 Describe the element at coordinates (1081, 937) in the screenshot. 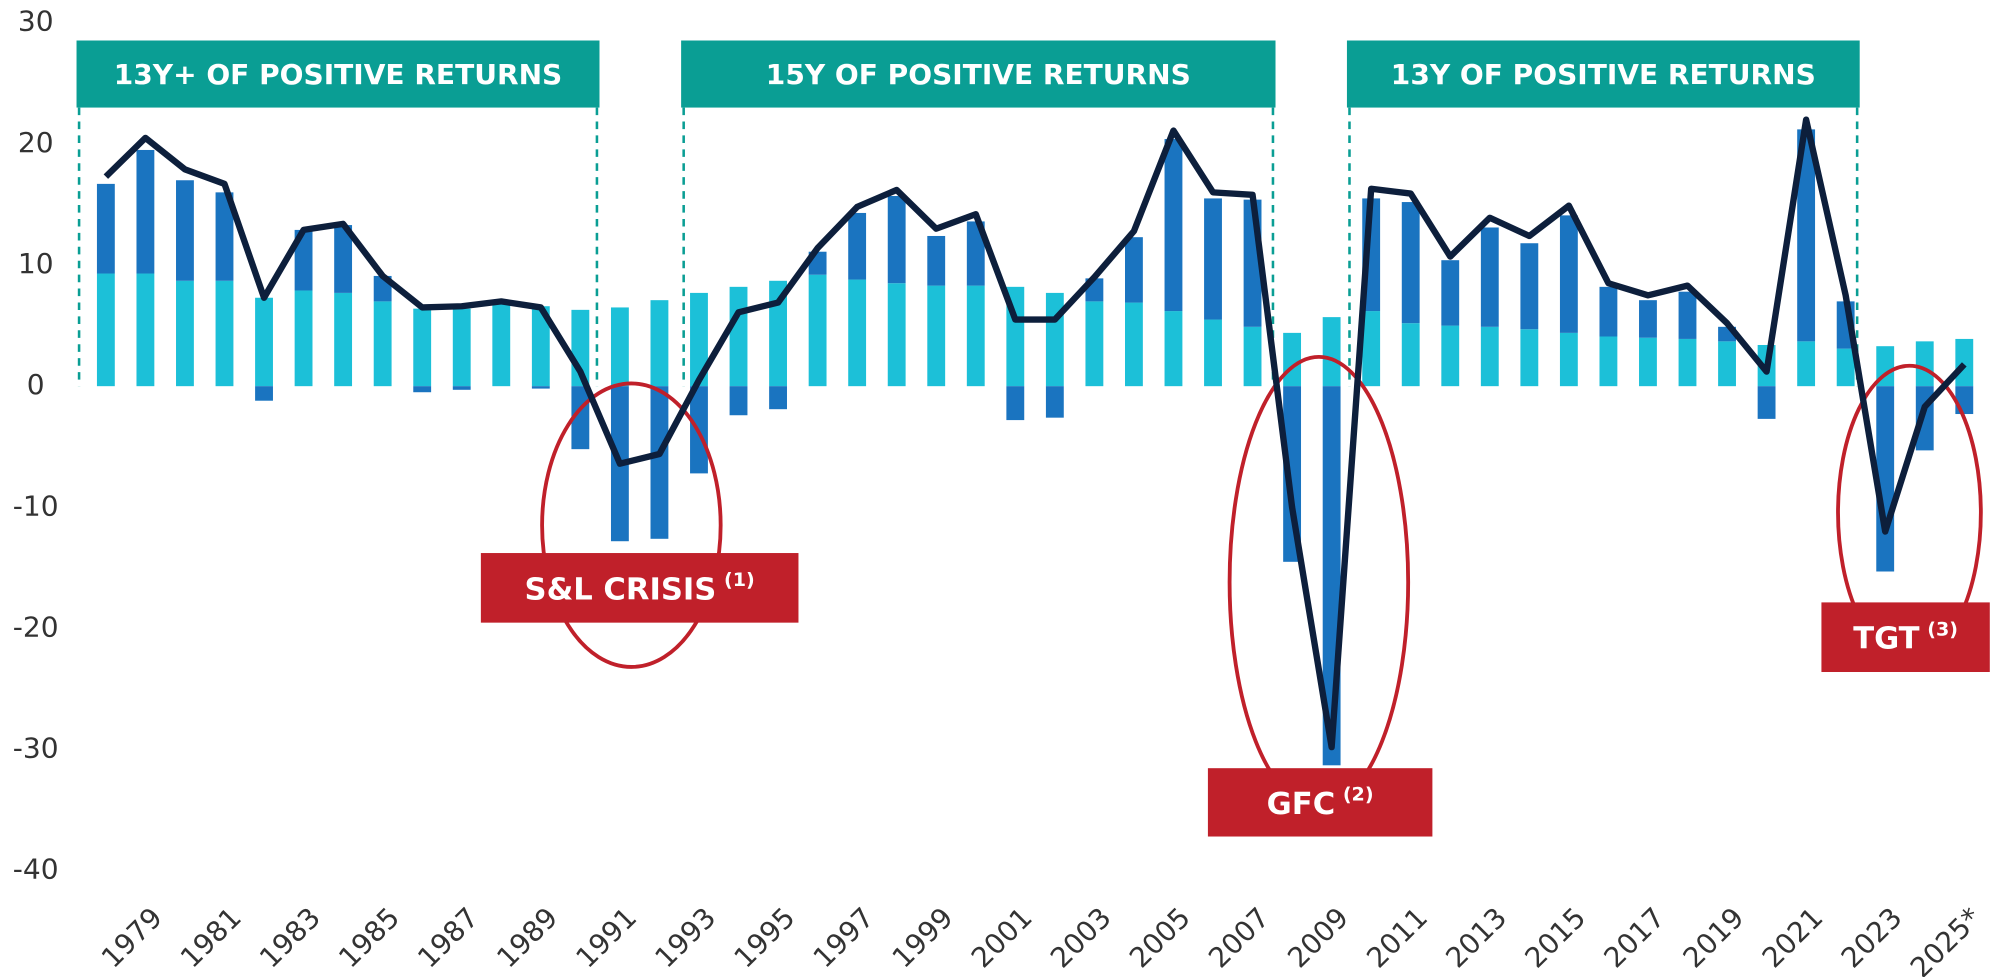

I see `x-tick-label: 2003` at that location.